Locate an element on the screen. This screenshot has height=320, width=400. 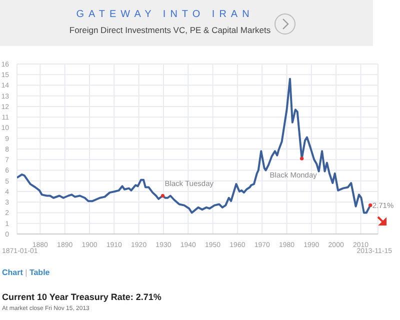
text: Current 10 Year Treasury Rate: 2.71% is located at coordinates (82, 297).